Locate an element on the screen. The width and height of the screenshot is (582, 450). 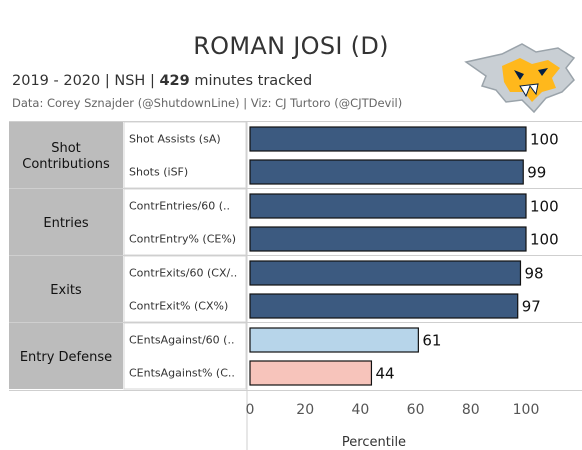
bar-value-label: 44 is located at coordinates (384, 374).